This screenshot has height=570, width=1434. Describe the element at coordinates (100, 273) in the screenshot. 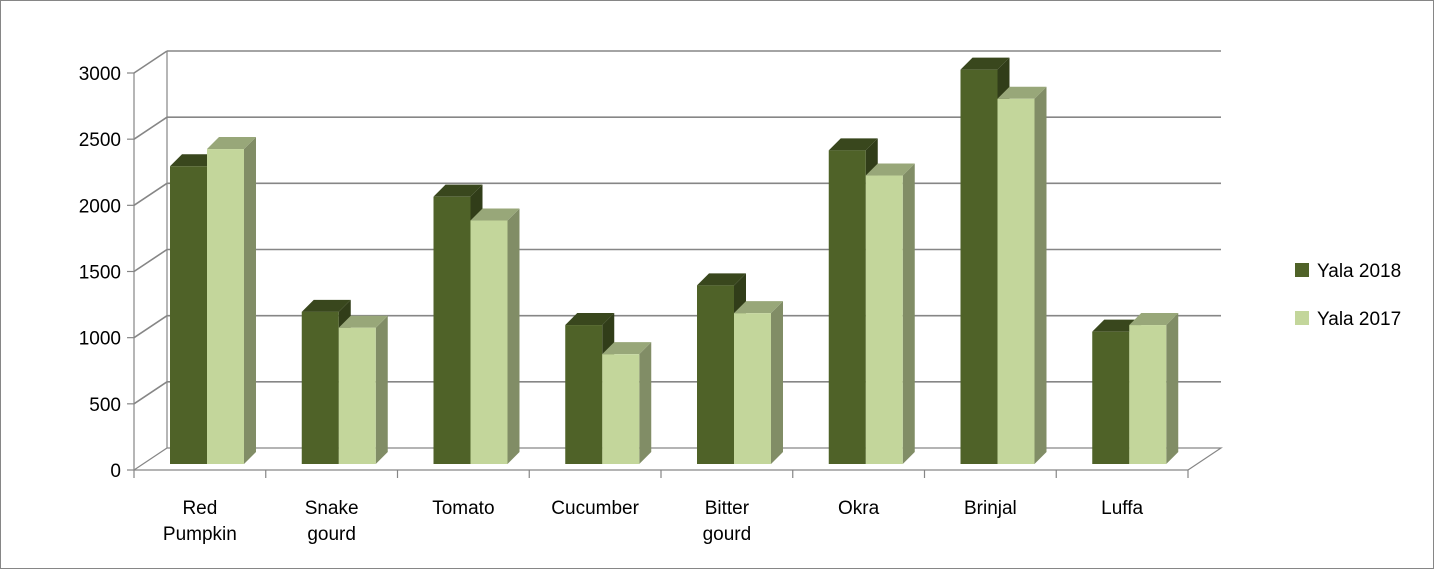

I see `y-tick-label: 1500` at that location.